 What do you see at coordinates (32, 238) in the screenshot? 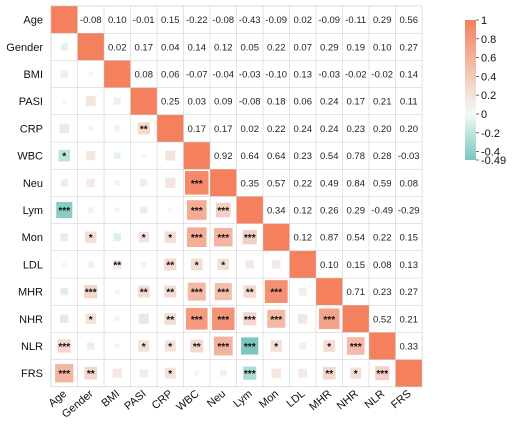
I see `row-label: Mon` at bounding box center [32, 238].